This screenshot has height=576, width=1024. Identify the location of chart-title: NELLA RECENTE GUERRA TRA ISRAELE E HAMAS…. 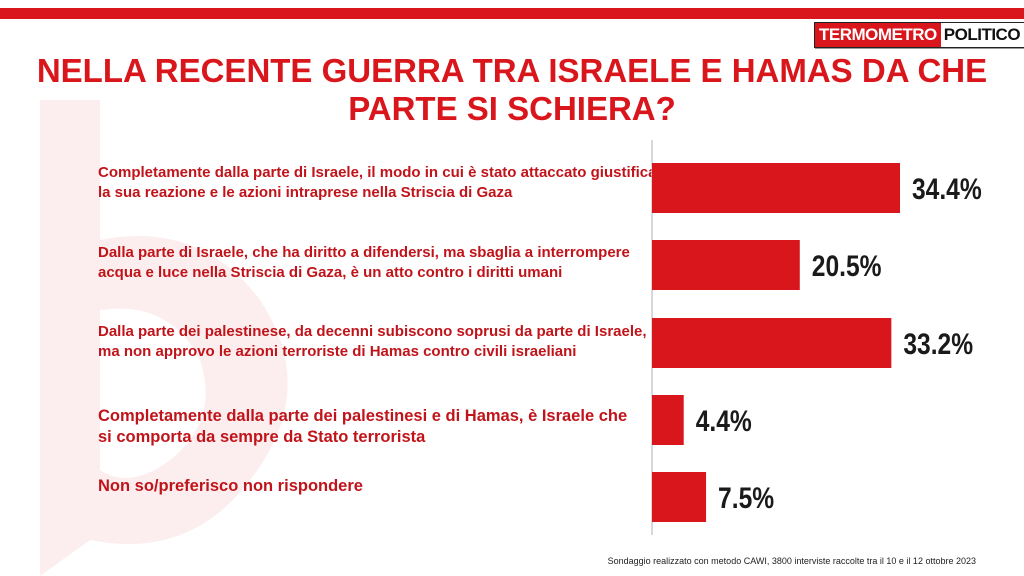
(512, 89).